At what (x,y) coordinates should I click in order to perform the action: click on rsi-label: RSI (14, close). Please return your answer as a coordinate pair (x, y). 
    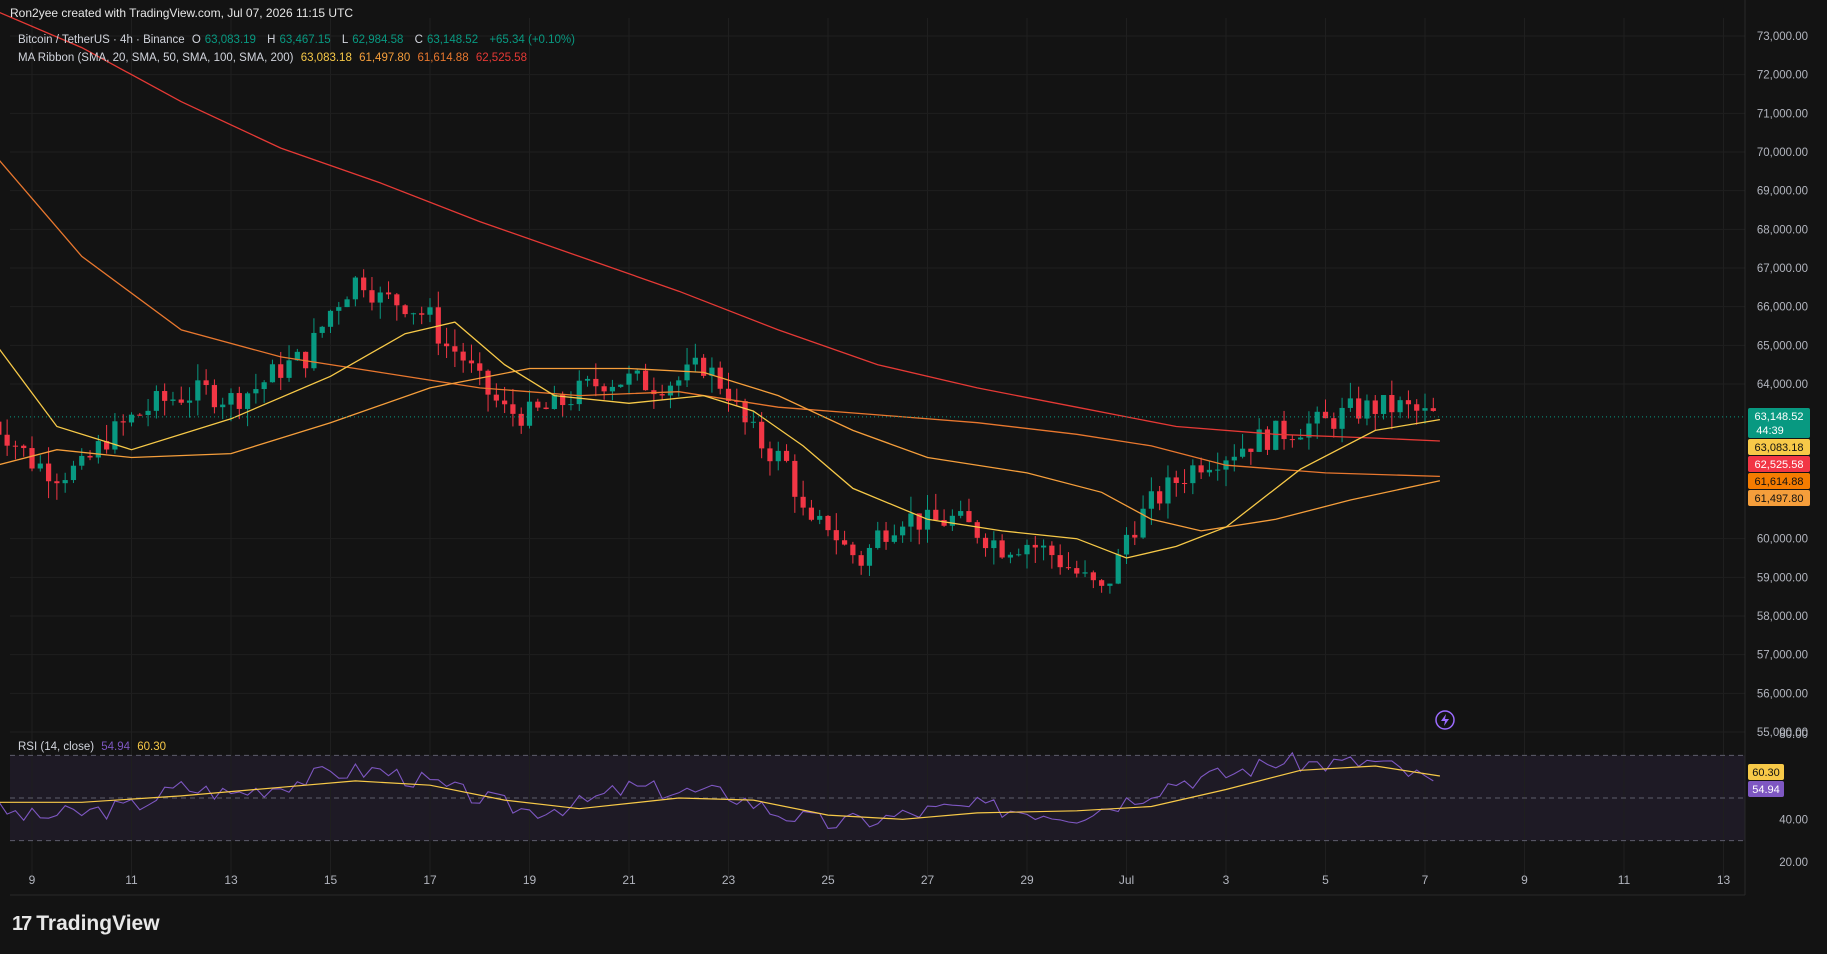
    Looking at the image, I should click on (56, 747).